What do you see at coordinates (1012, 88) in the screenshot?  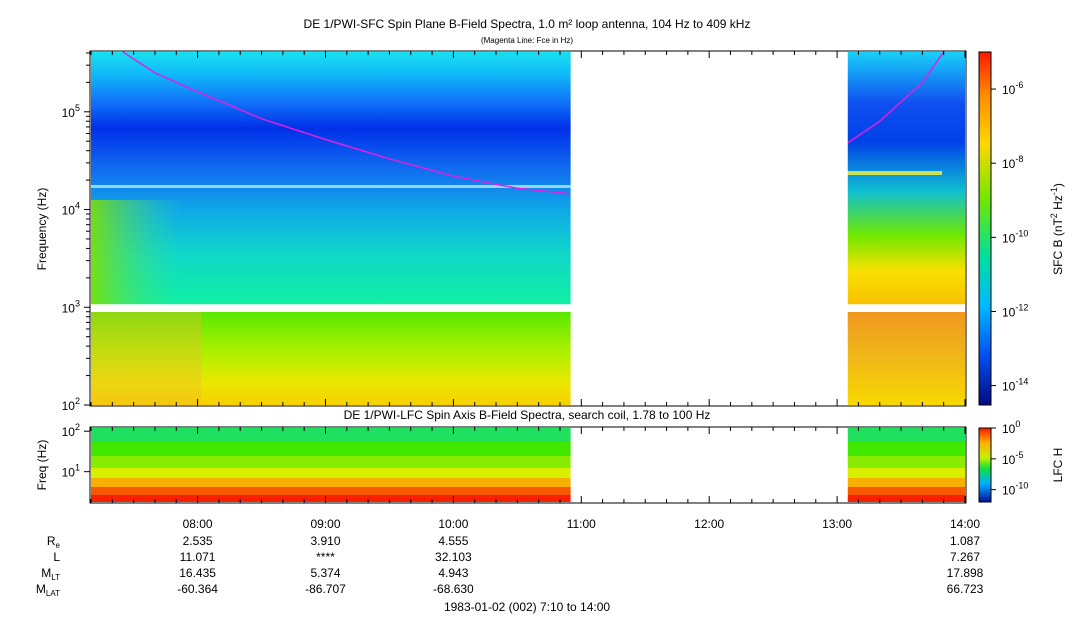 I see `sfc-cbar-tick-label: 10⁻⁶` at bounding box center [1012, 88].